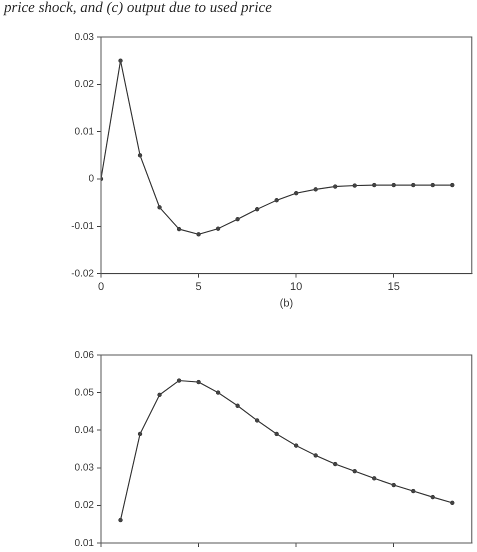 The image size is (477, 552). Describe the element at coordinates (84, 392) in the screenshot. I see `y-tick-label: 0.05` at that location.